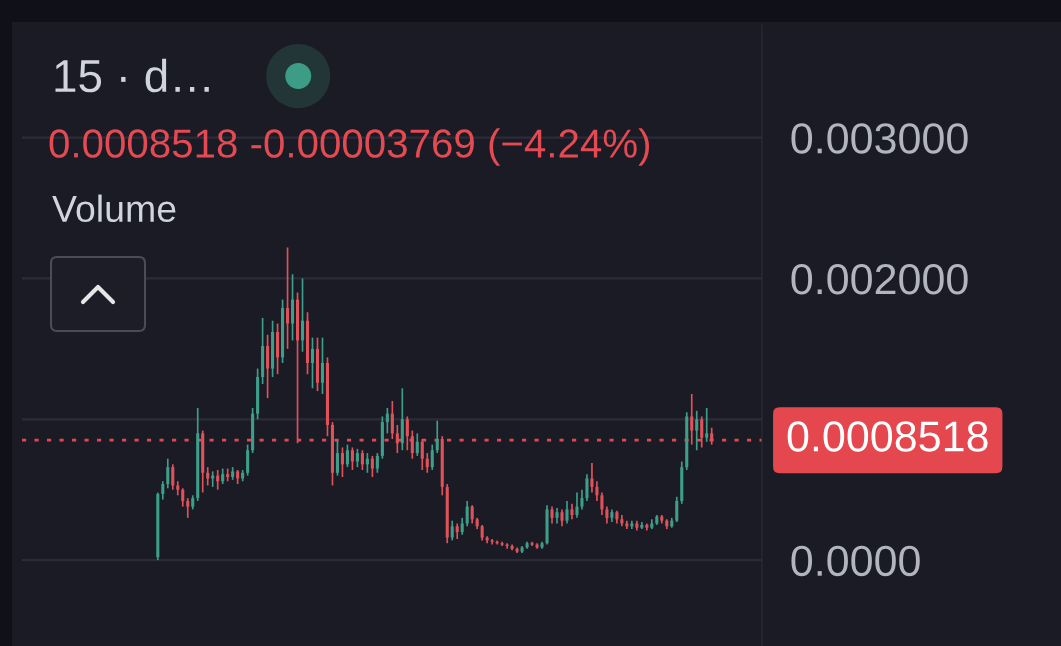  I want to click on y-tick-label: 0.002000, so click(879, 279).